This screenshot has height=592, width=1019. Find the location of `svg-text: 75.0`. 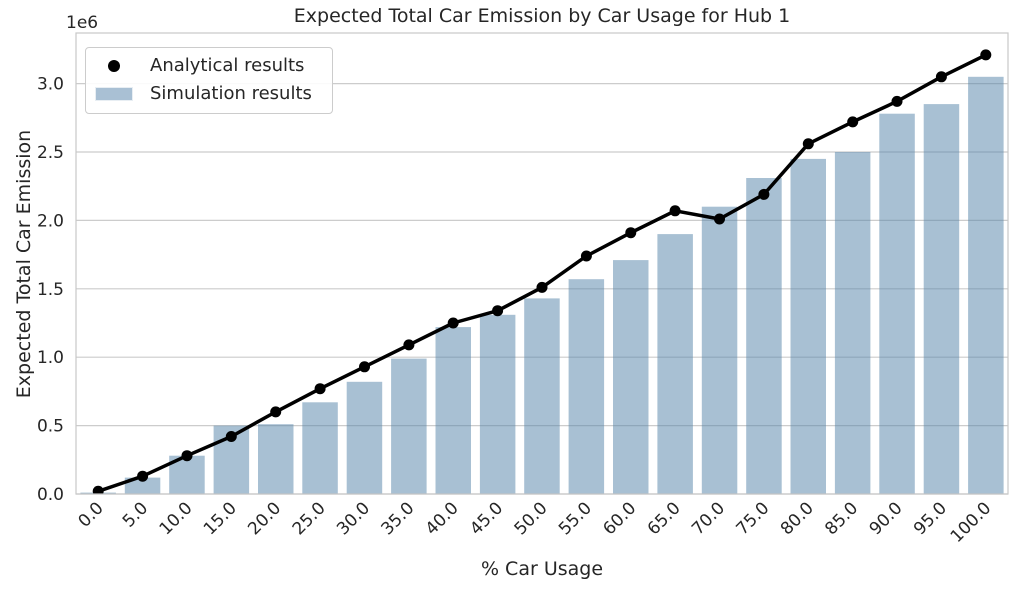

svg-text: 75.0 is located at coordinates (753, 518).